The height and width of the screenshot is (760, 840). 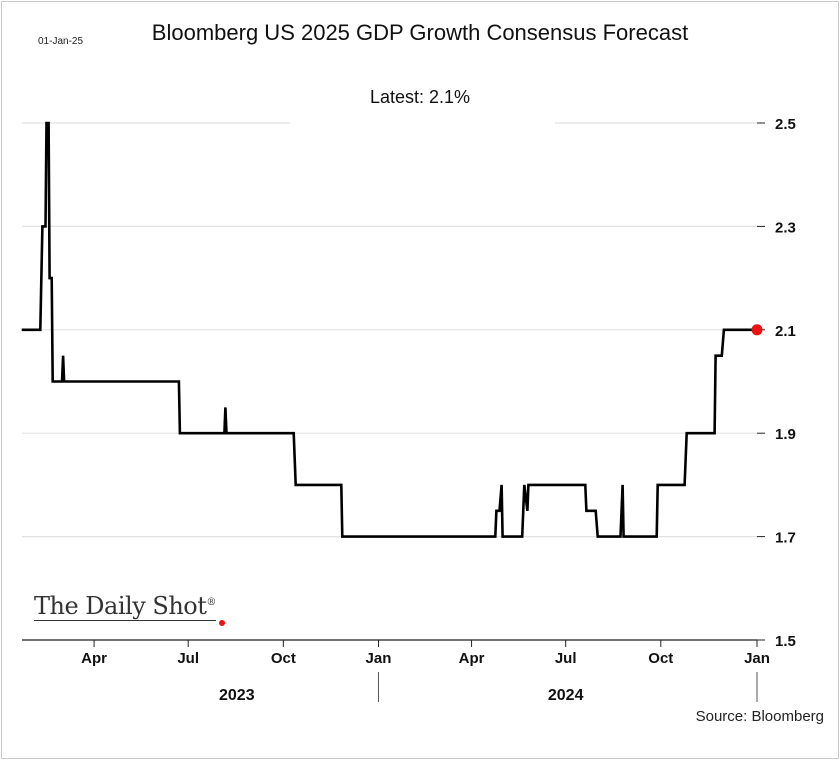 I want to click on date-stamp: 01-Jan-25, so click(x=61, y=41).